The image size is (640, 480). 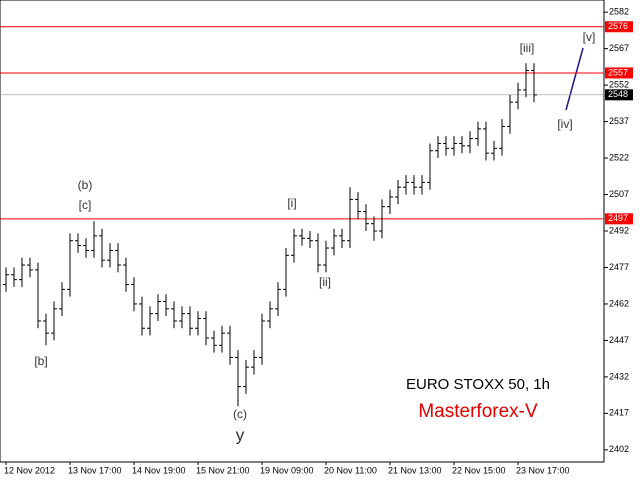 I want to click on annotation: [ii], so click(x=325, y=282).